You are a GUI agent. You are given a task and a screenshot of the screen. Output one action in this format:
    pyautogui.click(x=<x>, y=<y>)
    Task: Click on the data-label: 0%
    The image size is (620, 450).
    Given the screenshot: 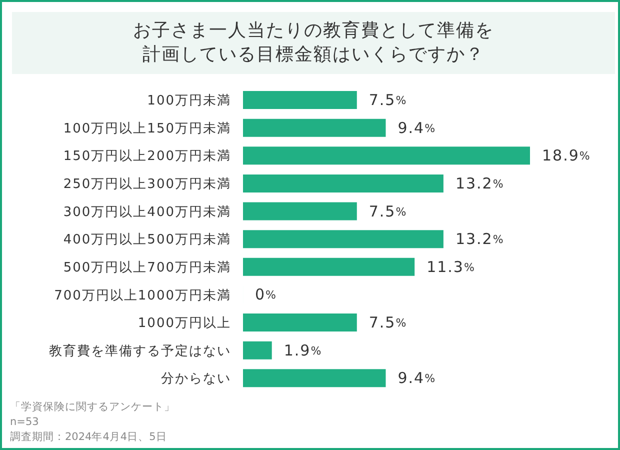 What is the action you would take?
    pyautogui.click(x=266, y=295)
    